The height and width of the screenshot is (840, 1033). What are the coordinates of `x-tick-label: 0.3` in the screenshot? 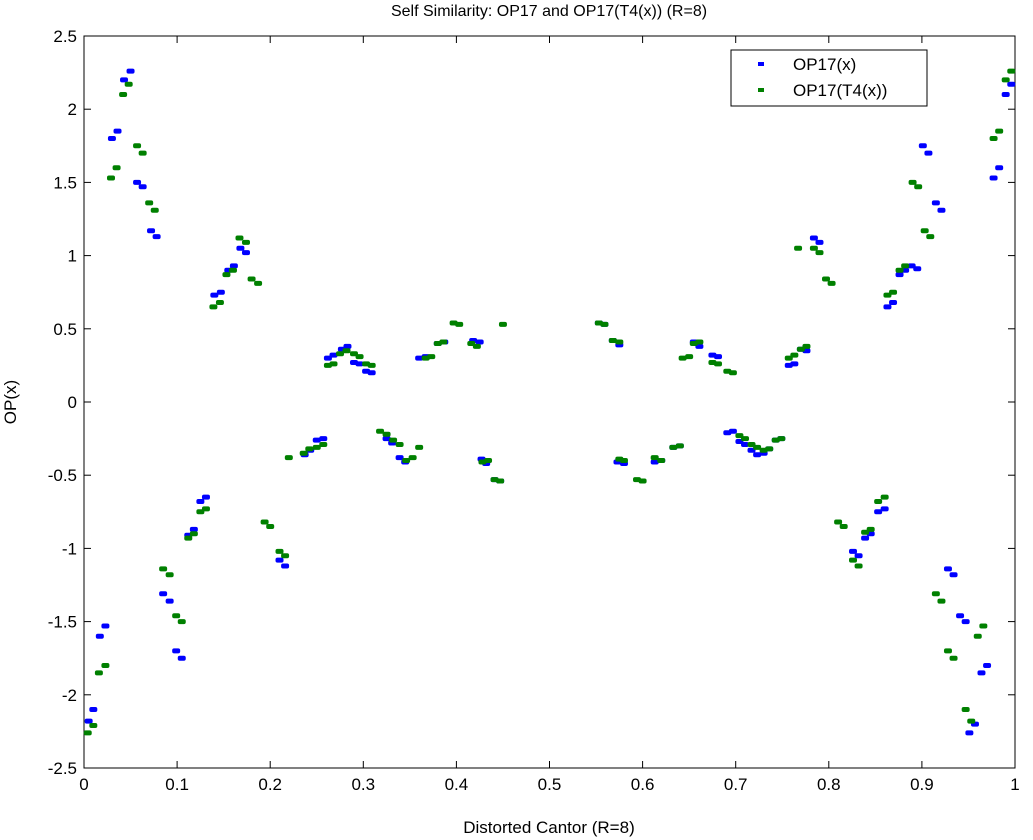 It's located at (363, 784).